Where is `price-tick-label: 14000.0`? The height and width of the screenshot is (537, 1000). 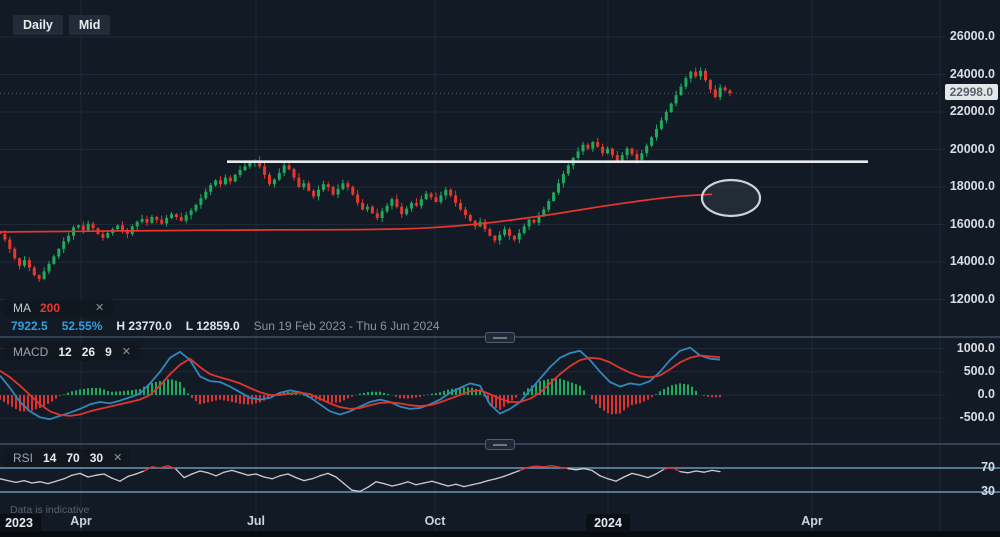 price-tick-label: 14000.0 is located at coordinates (972, 261).